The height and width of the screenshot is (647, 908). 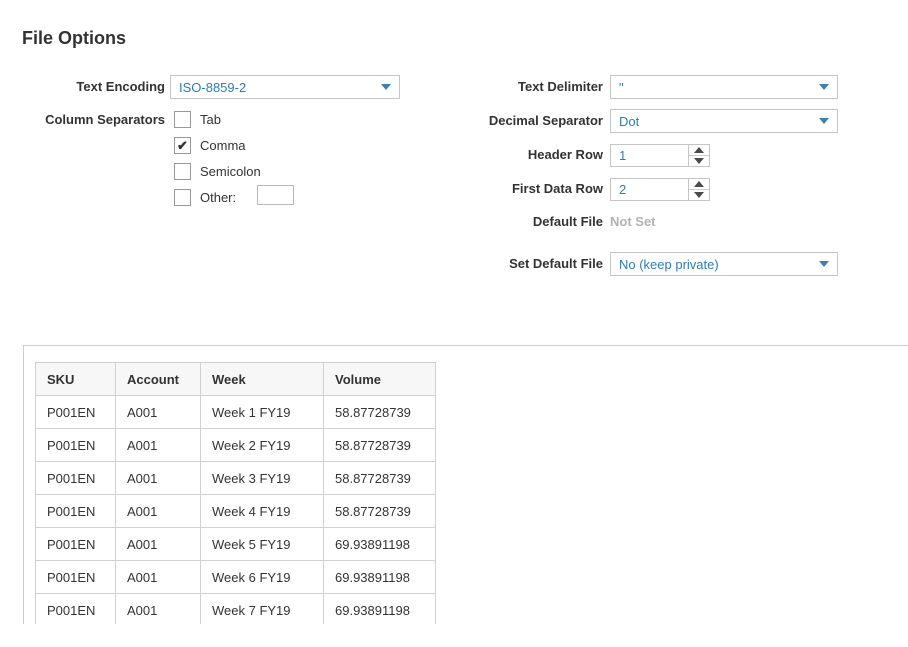 What do you see at coordinates (262, 379) in the screenshot?
I see `table-header-week: Week` at bounding box center [262, 379].